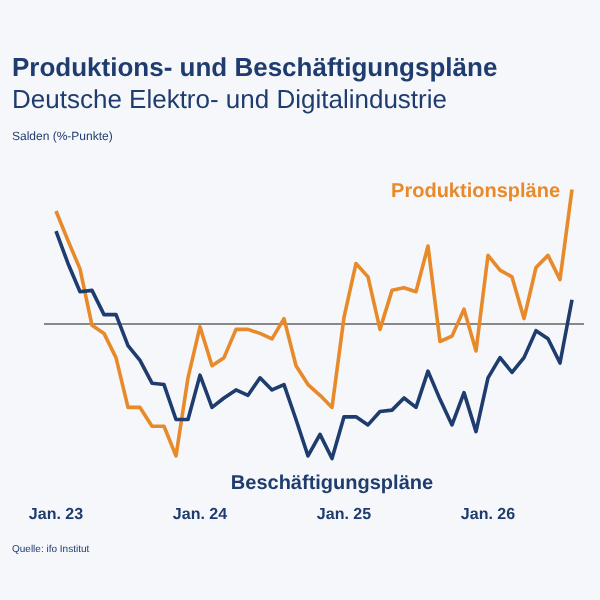 The height and width of the screenshot is (600, 600). What do you see at coordinates (476, 191) in the screenshot?
I see `series-label: Produktionspläne` at bounding box center [476, 191].